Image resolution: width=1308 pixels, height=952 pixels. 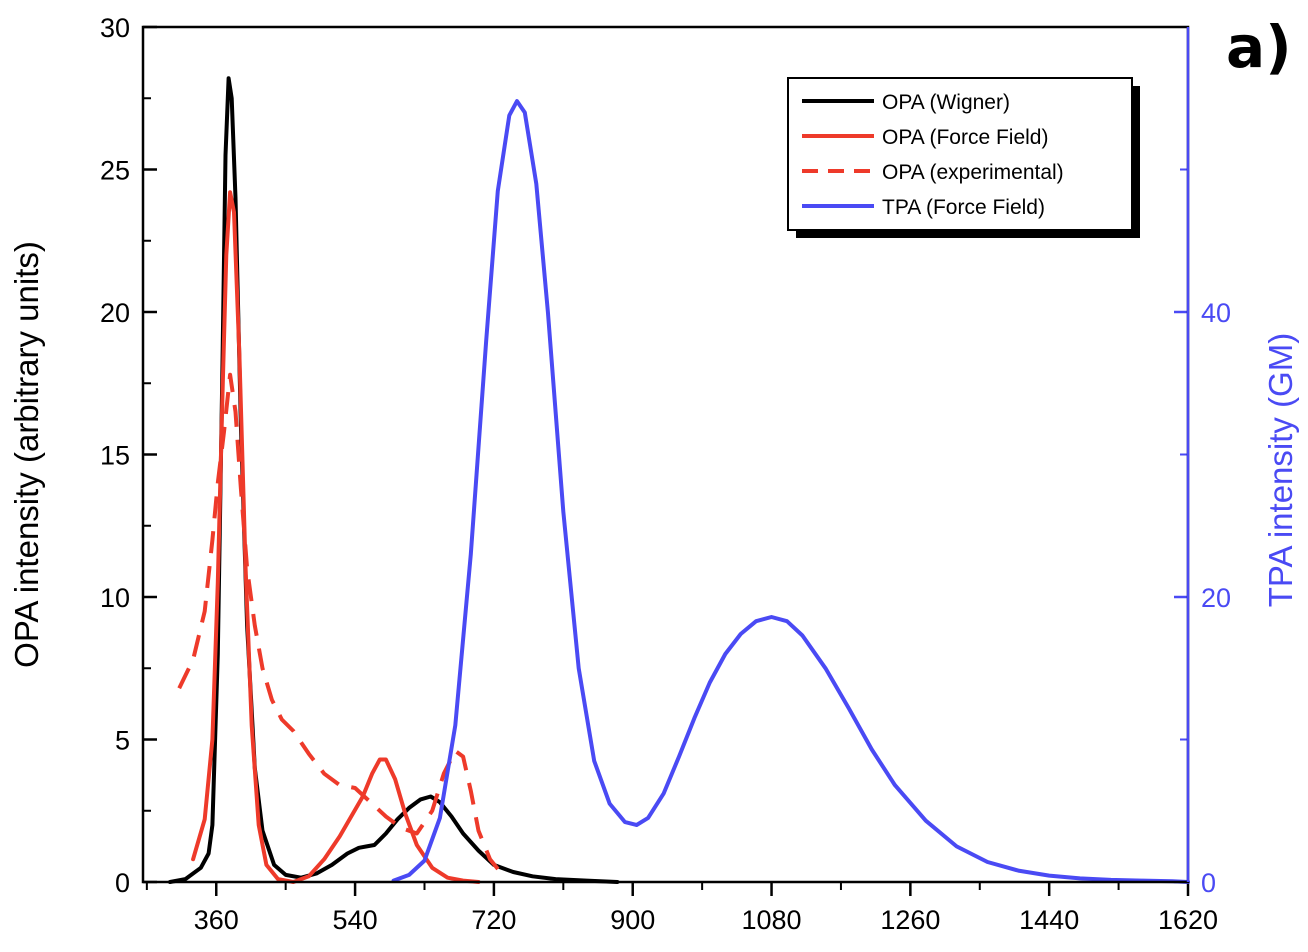 I want to click on legend-label: OPA (Force Field), so click(x=965, y=137).